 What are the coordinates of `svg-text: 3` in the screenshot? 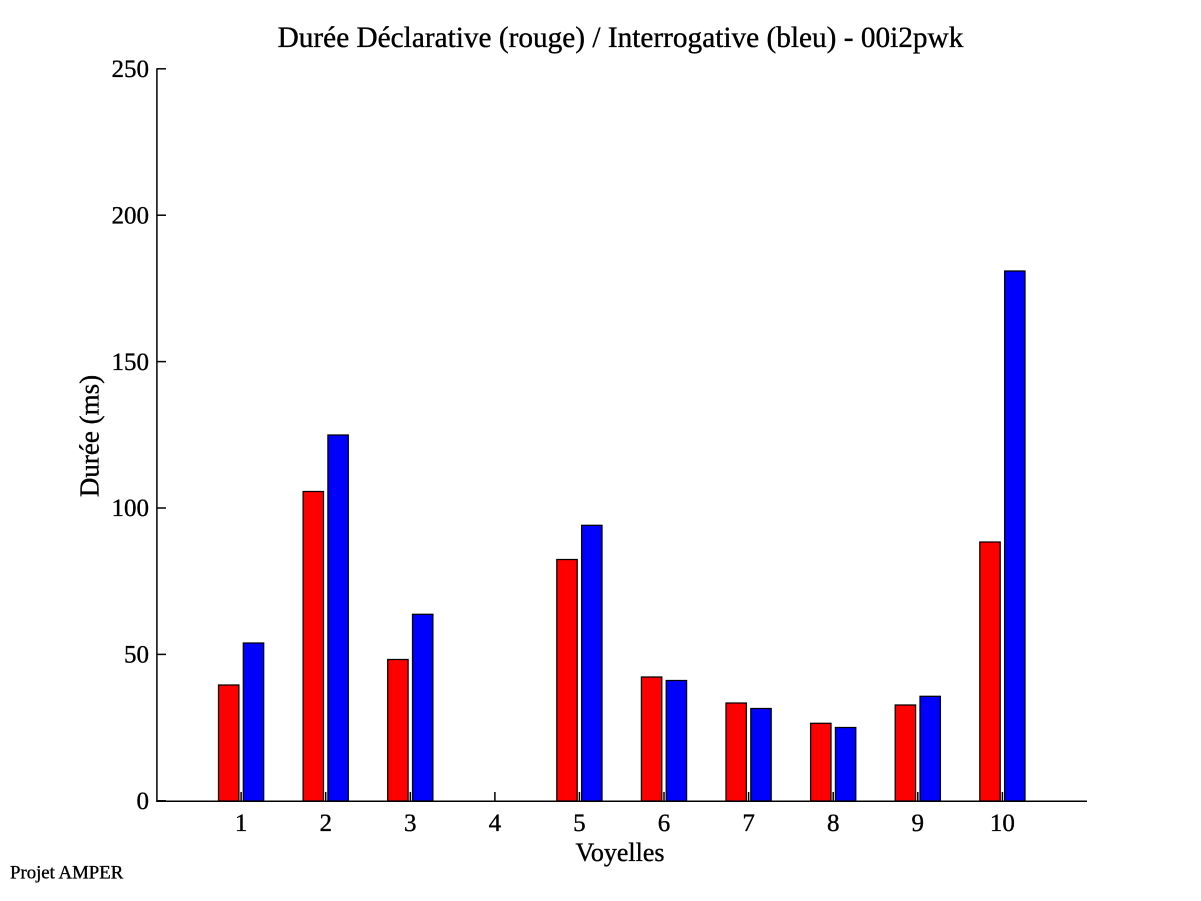 It's located at (410, 823).